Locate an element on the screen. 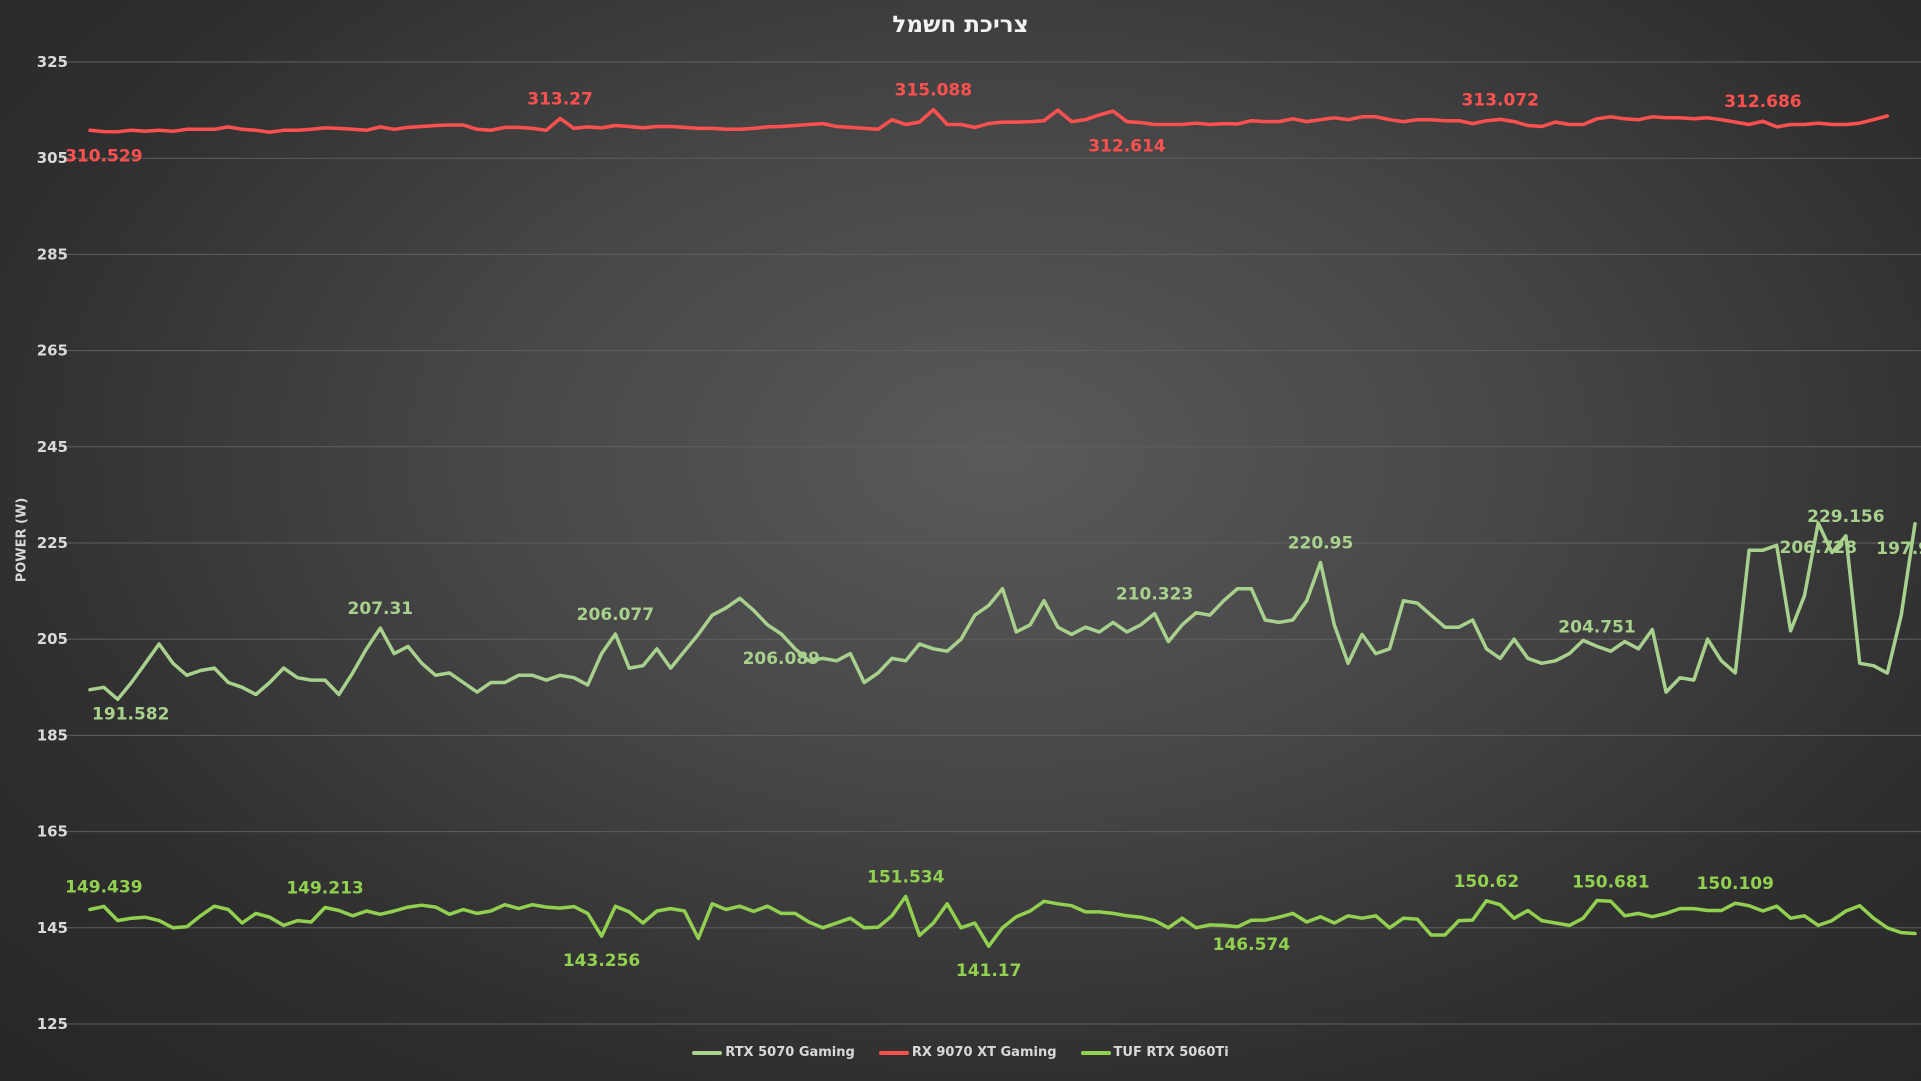  data-label-11: 313.27 is located at coordinates (560, 99).